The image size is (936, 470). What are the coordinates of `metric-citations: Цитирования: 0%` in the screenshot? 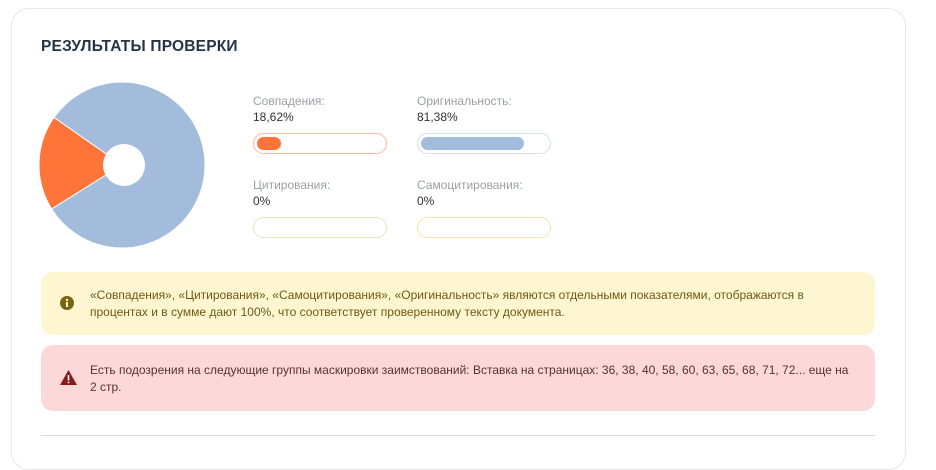 It's located at (320, 208).